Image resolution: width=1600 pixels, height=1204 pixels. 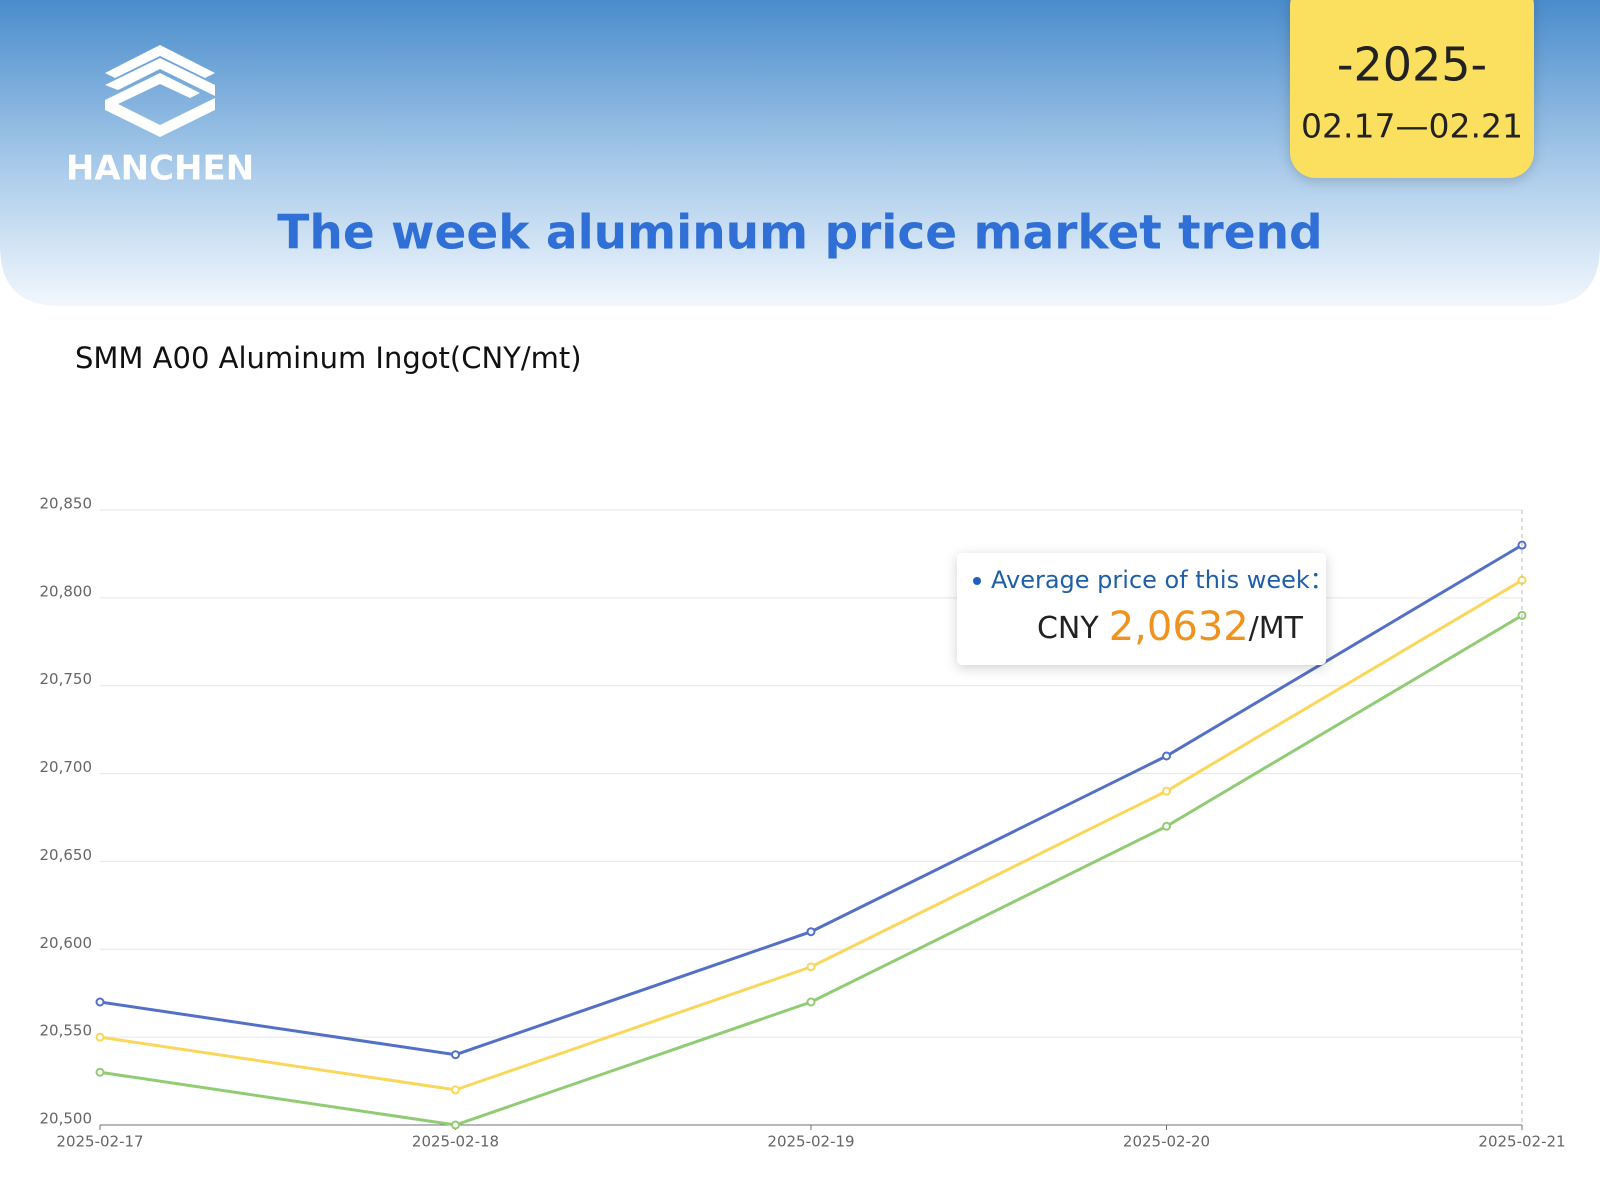 I want to click on tooltip: Average price of this week： CNY 2,0632/MT, so click(x=1145, y=609).